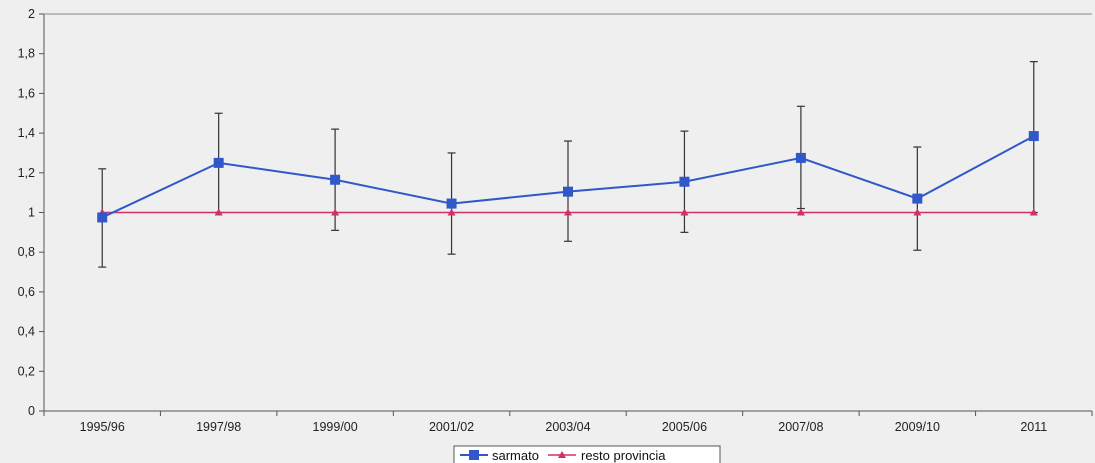  Describe the element at coordinates (31, 411) in the screenshot. I see `y-tick-label: 0` at that location.